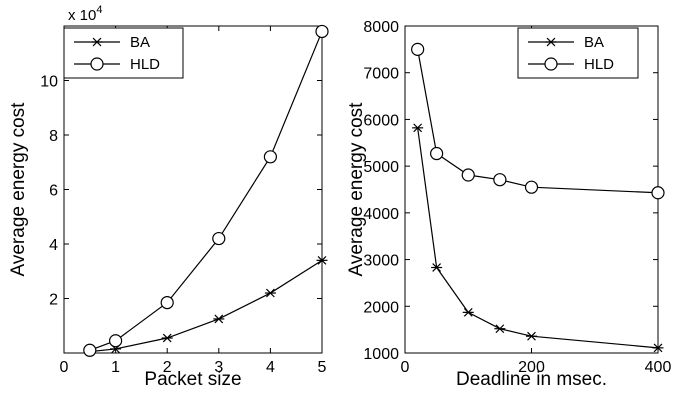 The image size is (675, 395). Describe the element at coordinates (381, 214) in the screenshot. I see `y-tick-label: 4000` at that location.